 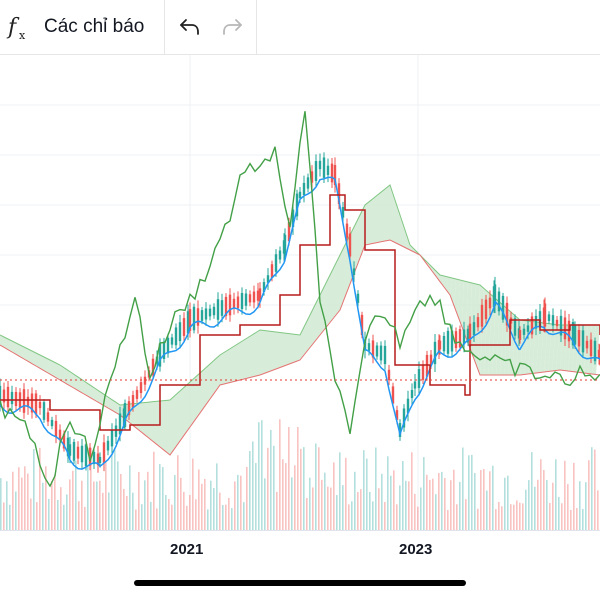 I want to click on indicators-label: Các chỉ báo, so click(x=94, y=26).